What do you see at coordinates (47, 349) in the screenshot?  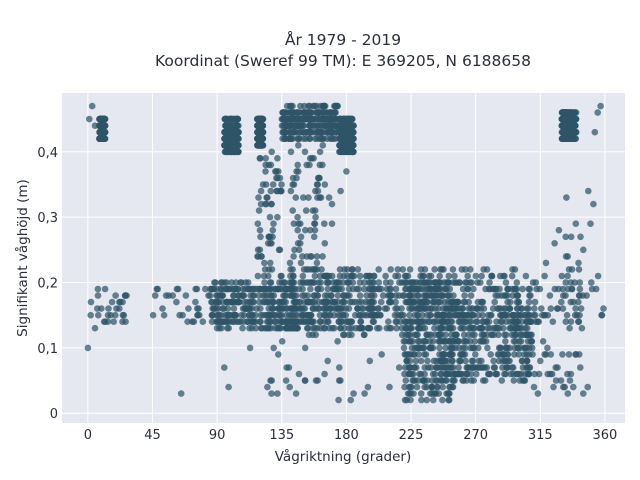 I see `y-tick-label: 0,1` at bounding box center [47, 349].